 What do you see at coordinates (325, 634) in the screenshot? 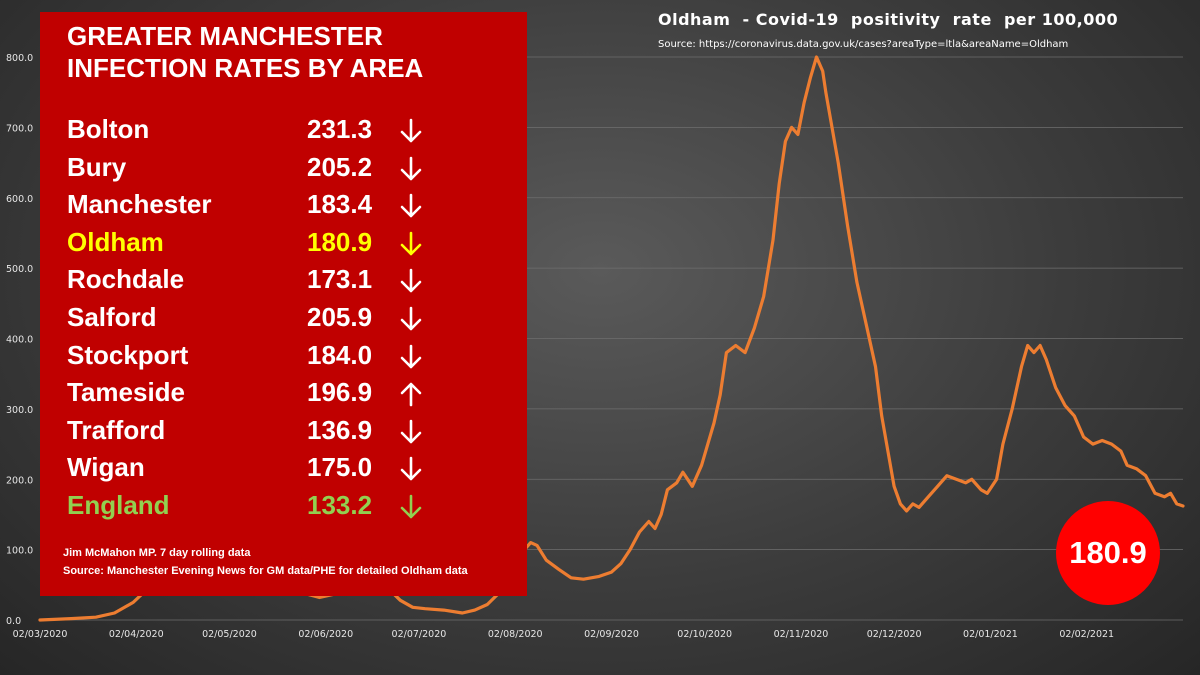
I see `x-tick-label: 02/06/2020` at bounding box center [325, 634].